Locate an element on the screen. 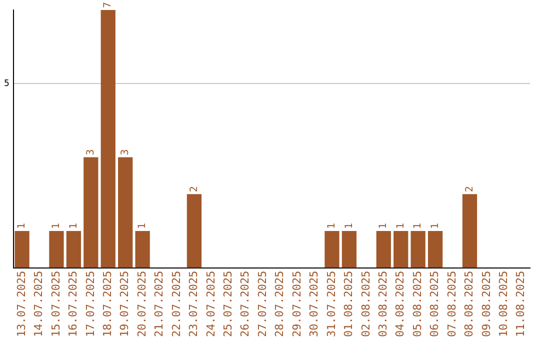 Image resolution: width=540 pixels, height=340 pixels. x-tick-label: 01.08.2025 is located at coordinates (349, 304).